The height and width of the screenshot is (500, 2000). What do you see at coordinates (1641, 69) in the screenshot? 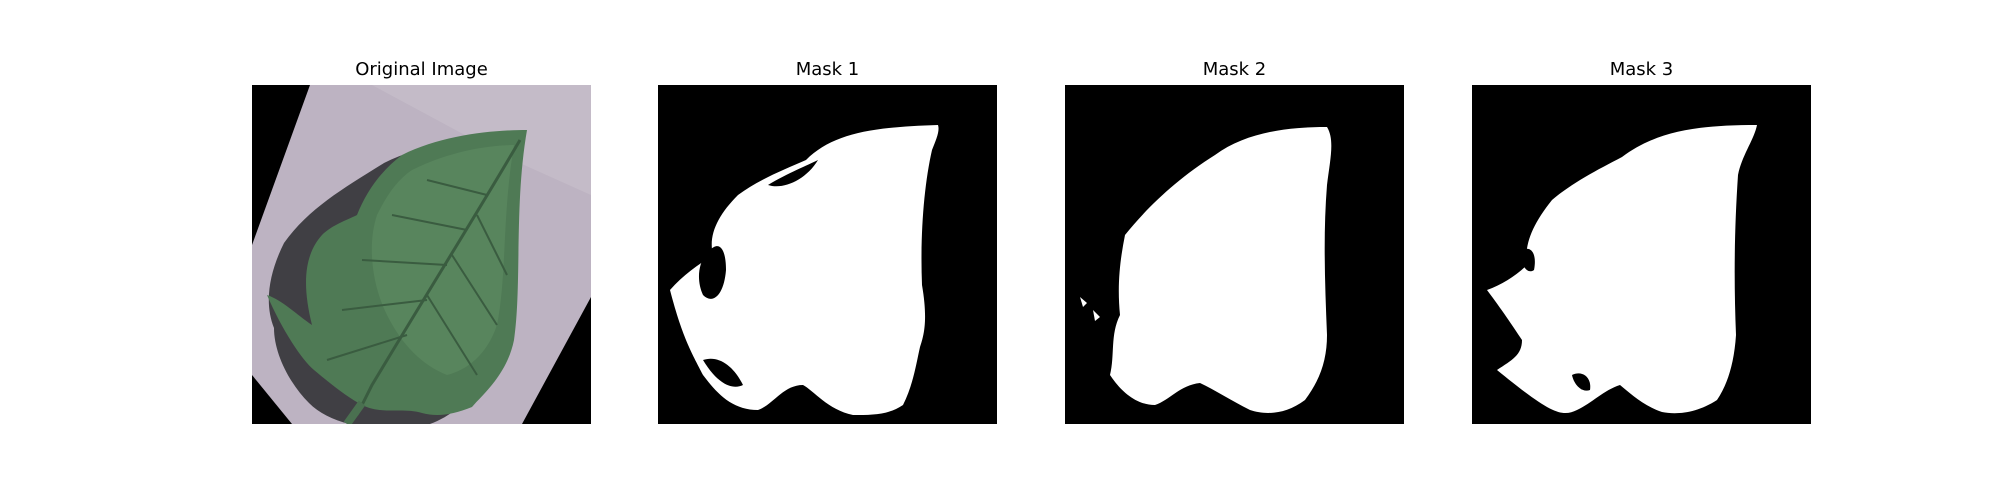
I see `panel-title: Mask 3` at bounding box center [1641, 69].